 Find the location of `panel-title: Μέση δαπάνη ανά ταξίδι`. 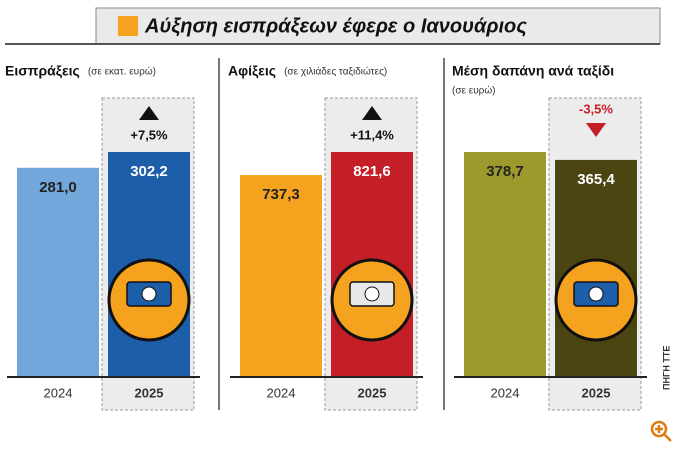

panel-title: Μέση δαπάνη ανά ταξίδι is located at coordinates (533, 71).